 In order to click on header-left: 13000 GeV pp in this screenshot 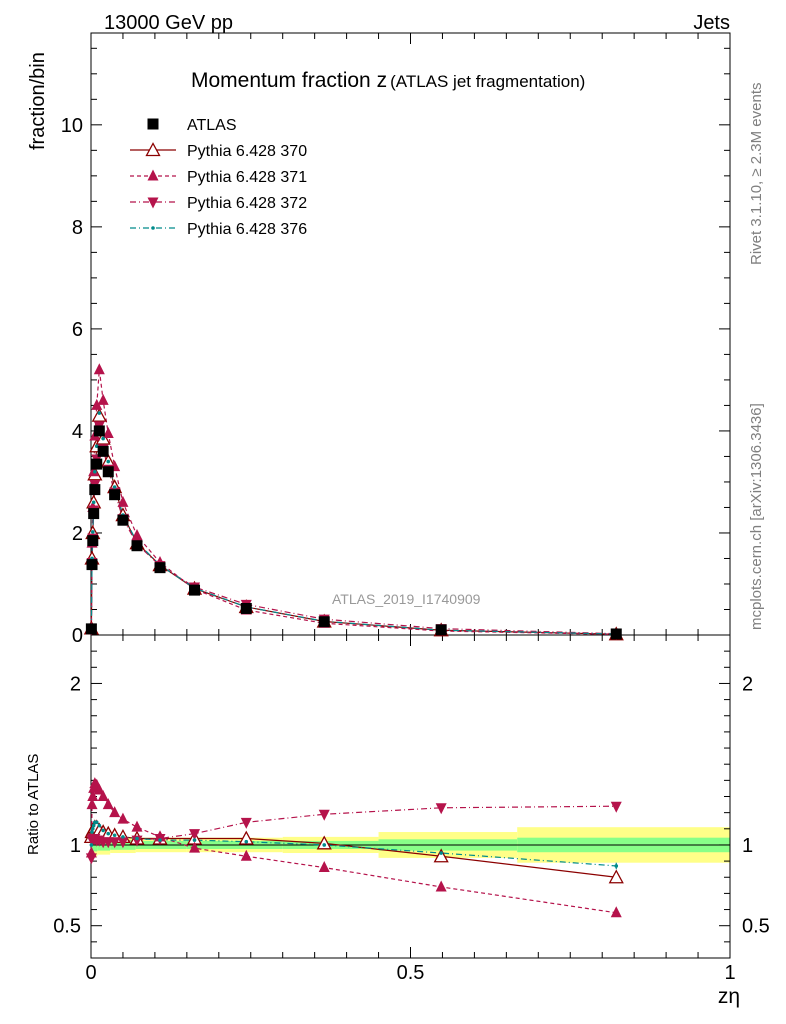, I will do `click(168, 23)`.